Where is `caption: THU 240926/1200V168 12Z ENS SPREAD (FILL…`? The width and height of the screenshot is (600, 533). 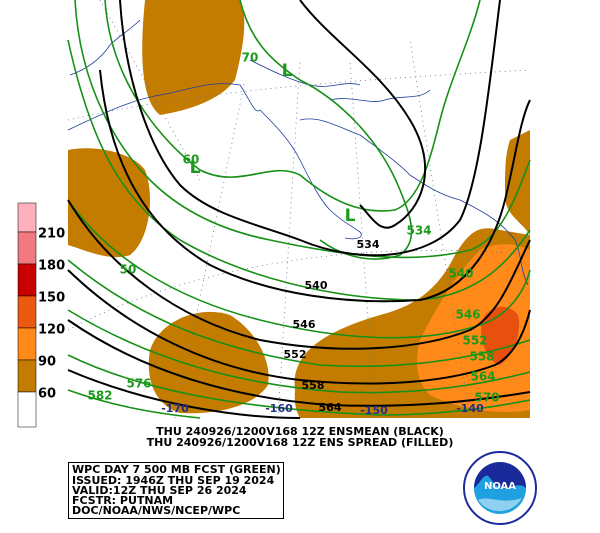
caption: THU 240926/1200V168 12Z ENS SPREAD (FILL… is located at coordinates (300, 442).